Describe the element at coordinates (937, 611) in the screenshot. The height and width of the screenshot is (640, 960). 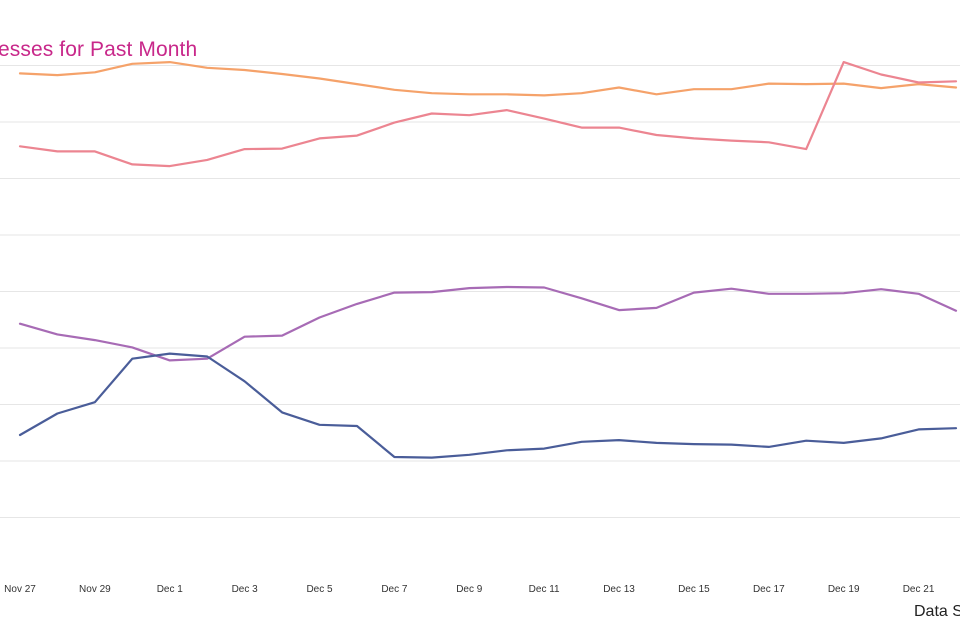
I see `data-source-note: Data S` at that location.